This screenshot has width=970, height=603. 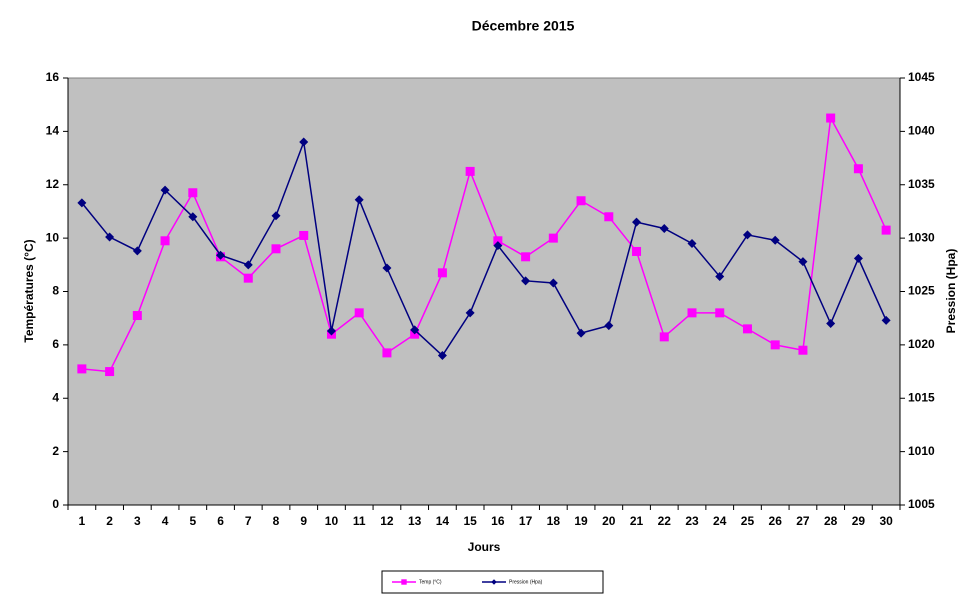 I want to click on y-tick-label: 12, so click(x=53, y=184).